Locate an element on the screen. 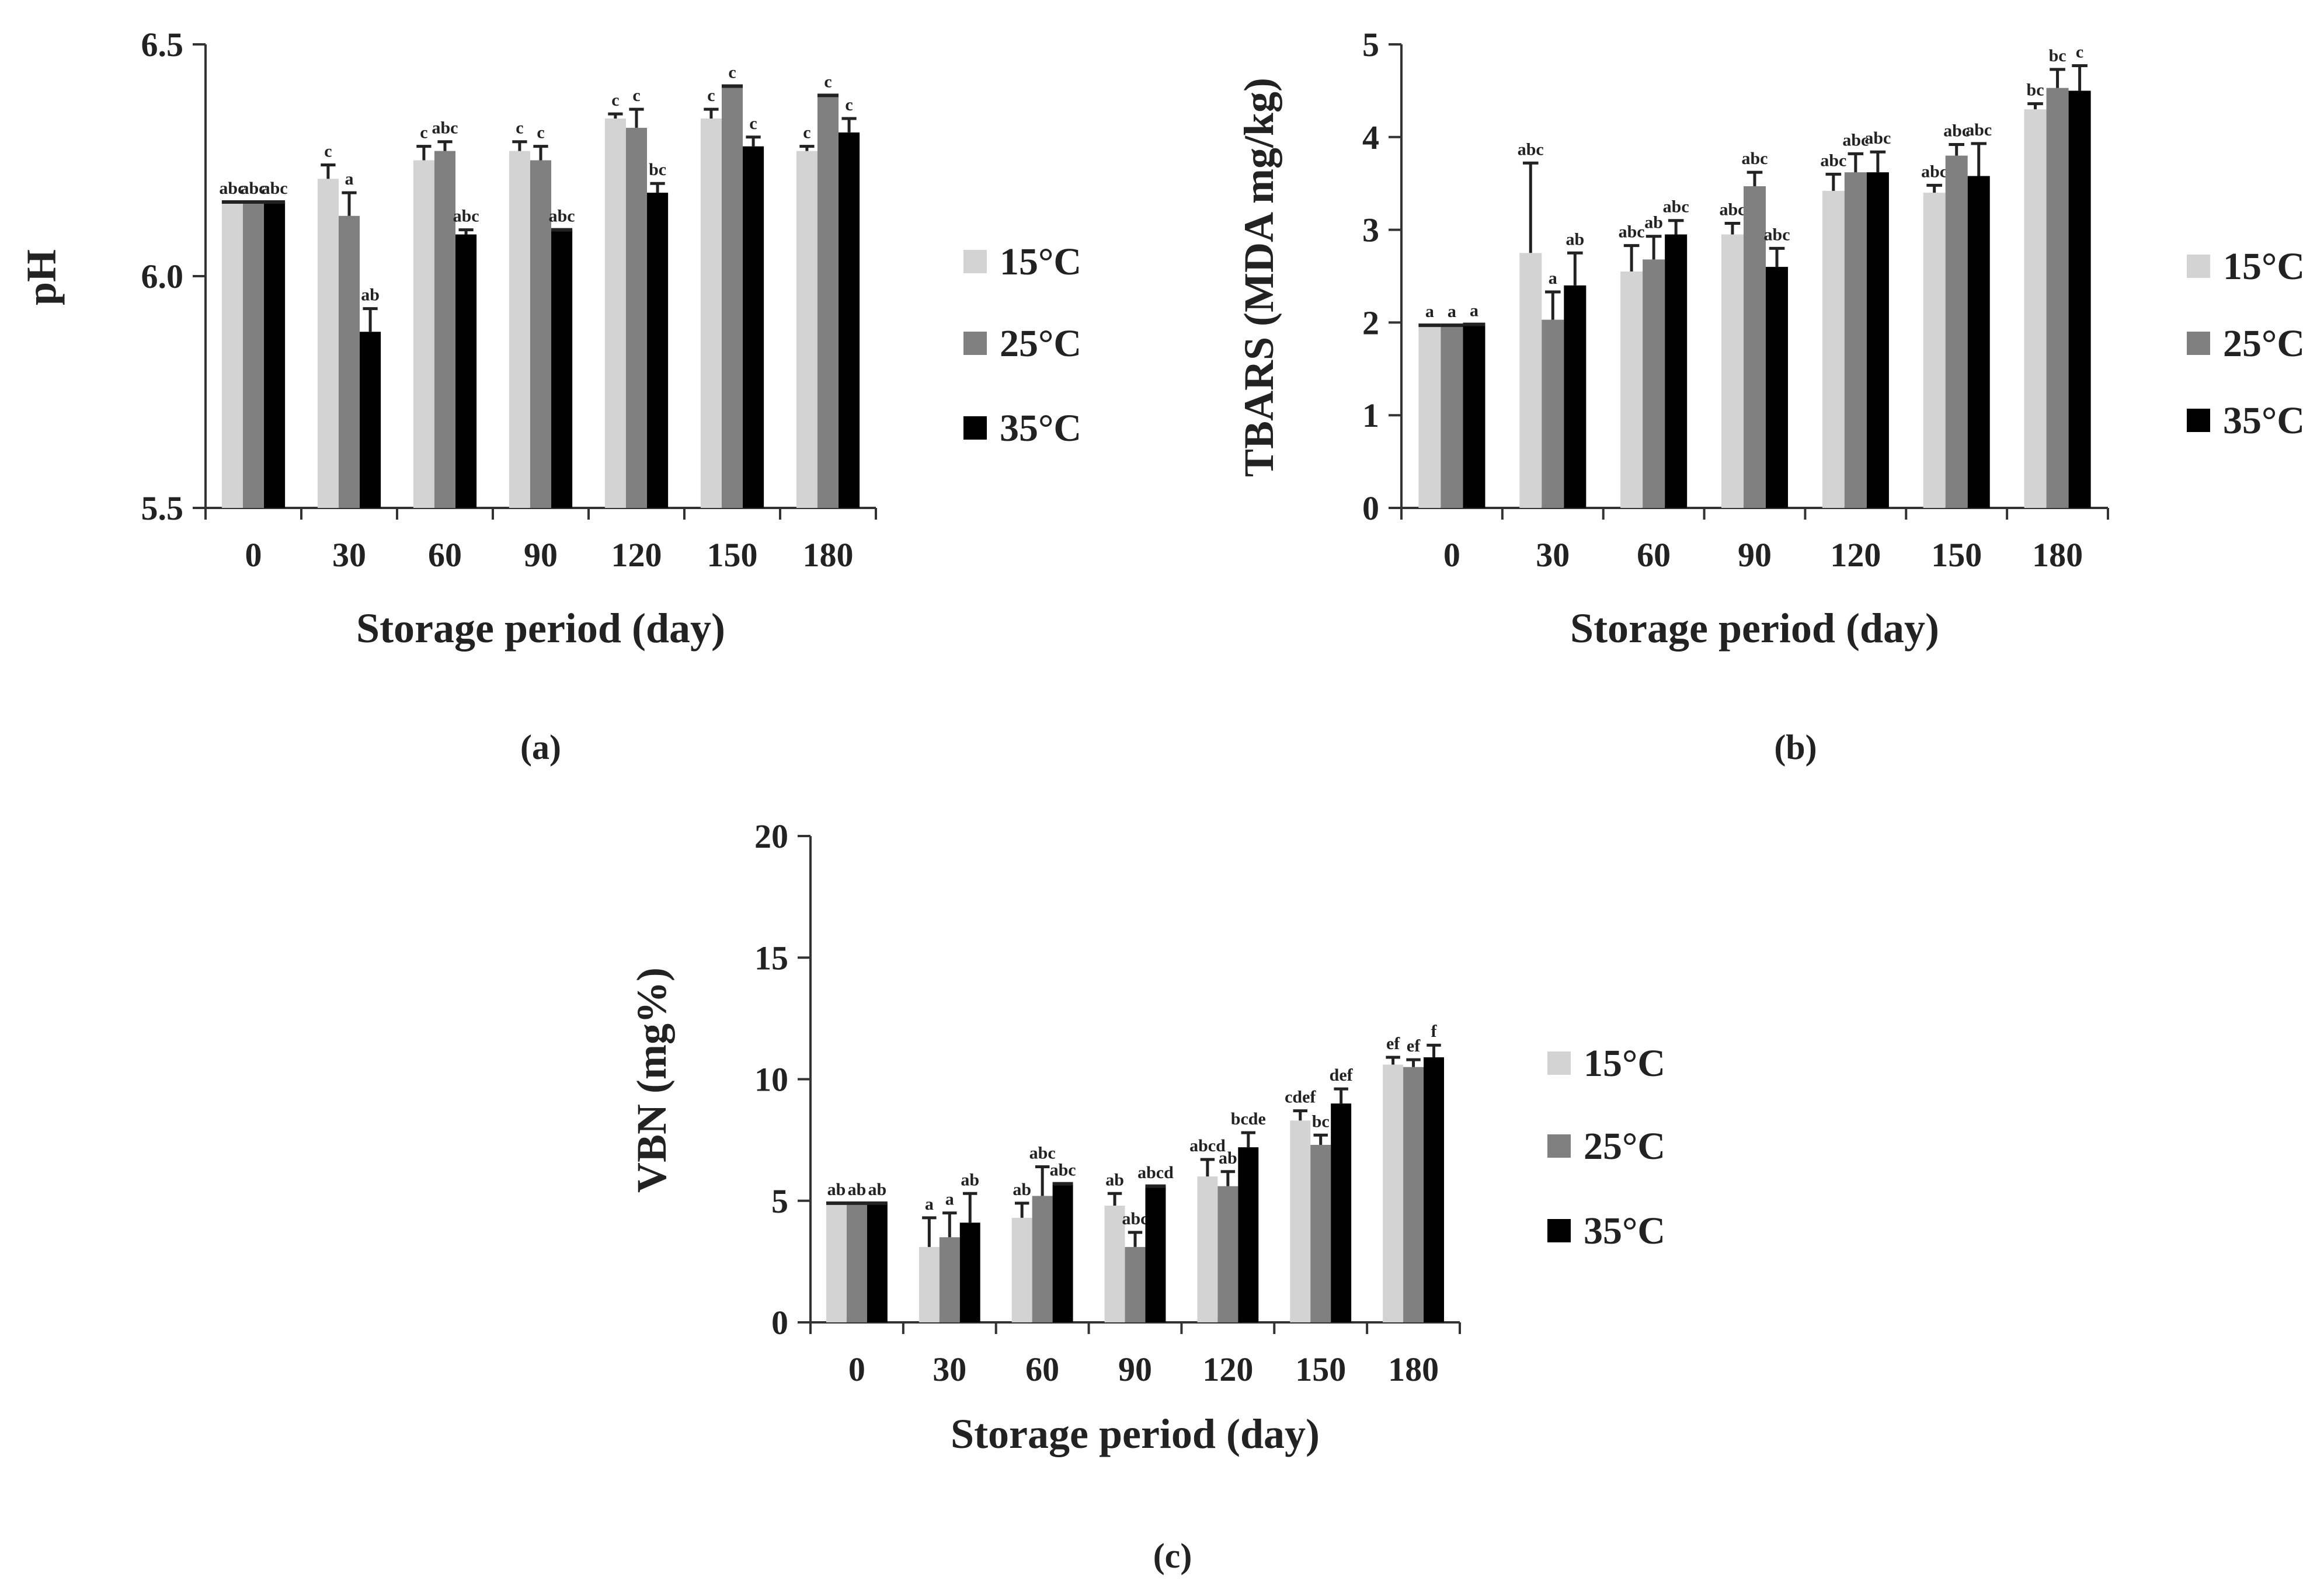 The width and height of the screenshot is (2324, 1595). y-tick-label: 1 is located at coordinates (1370, 415).